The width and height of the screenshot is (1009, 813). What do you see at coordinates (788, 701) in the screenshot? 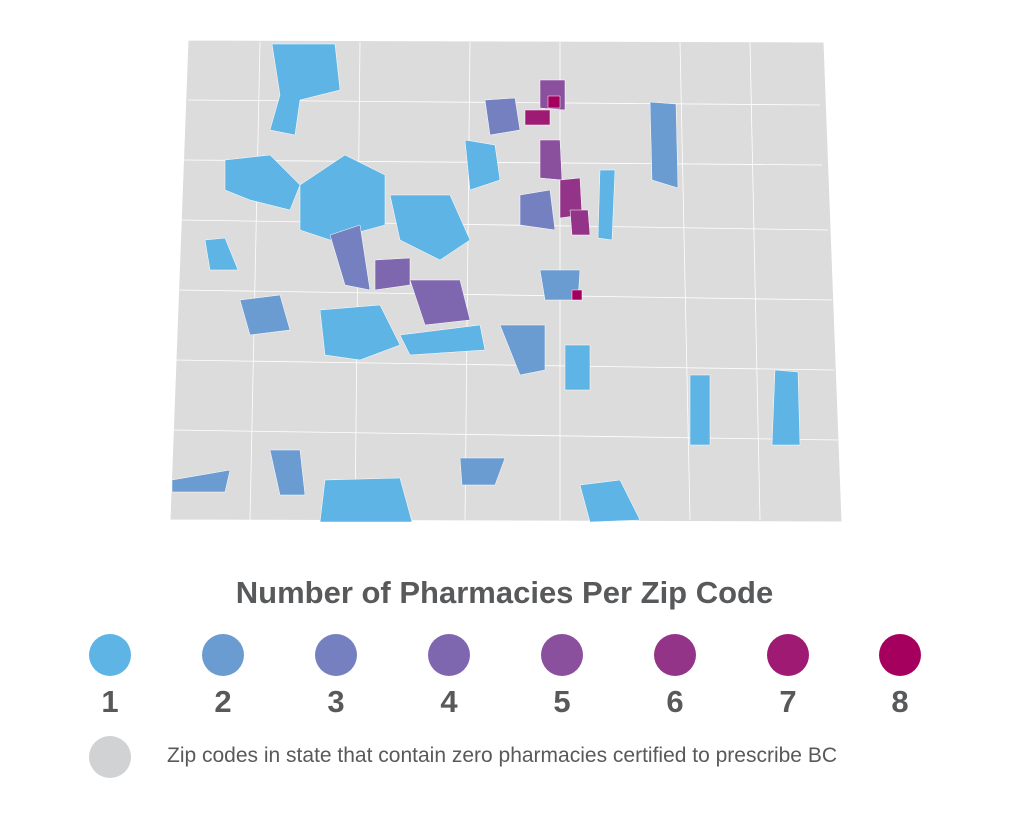
I see `legend-label-7: 7` at bounding box center [788, 701].